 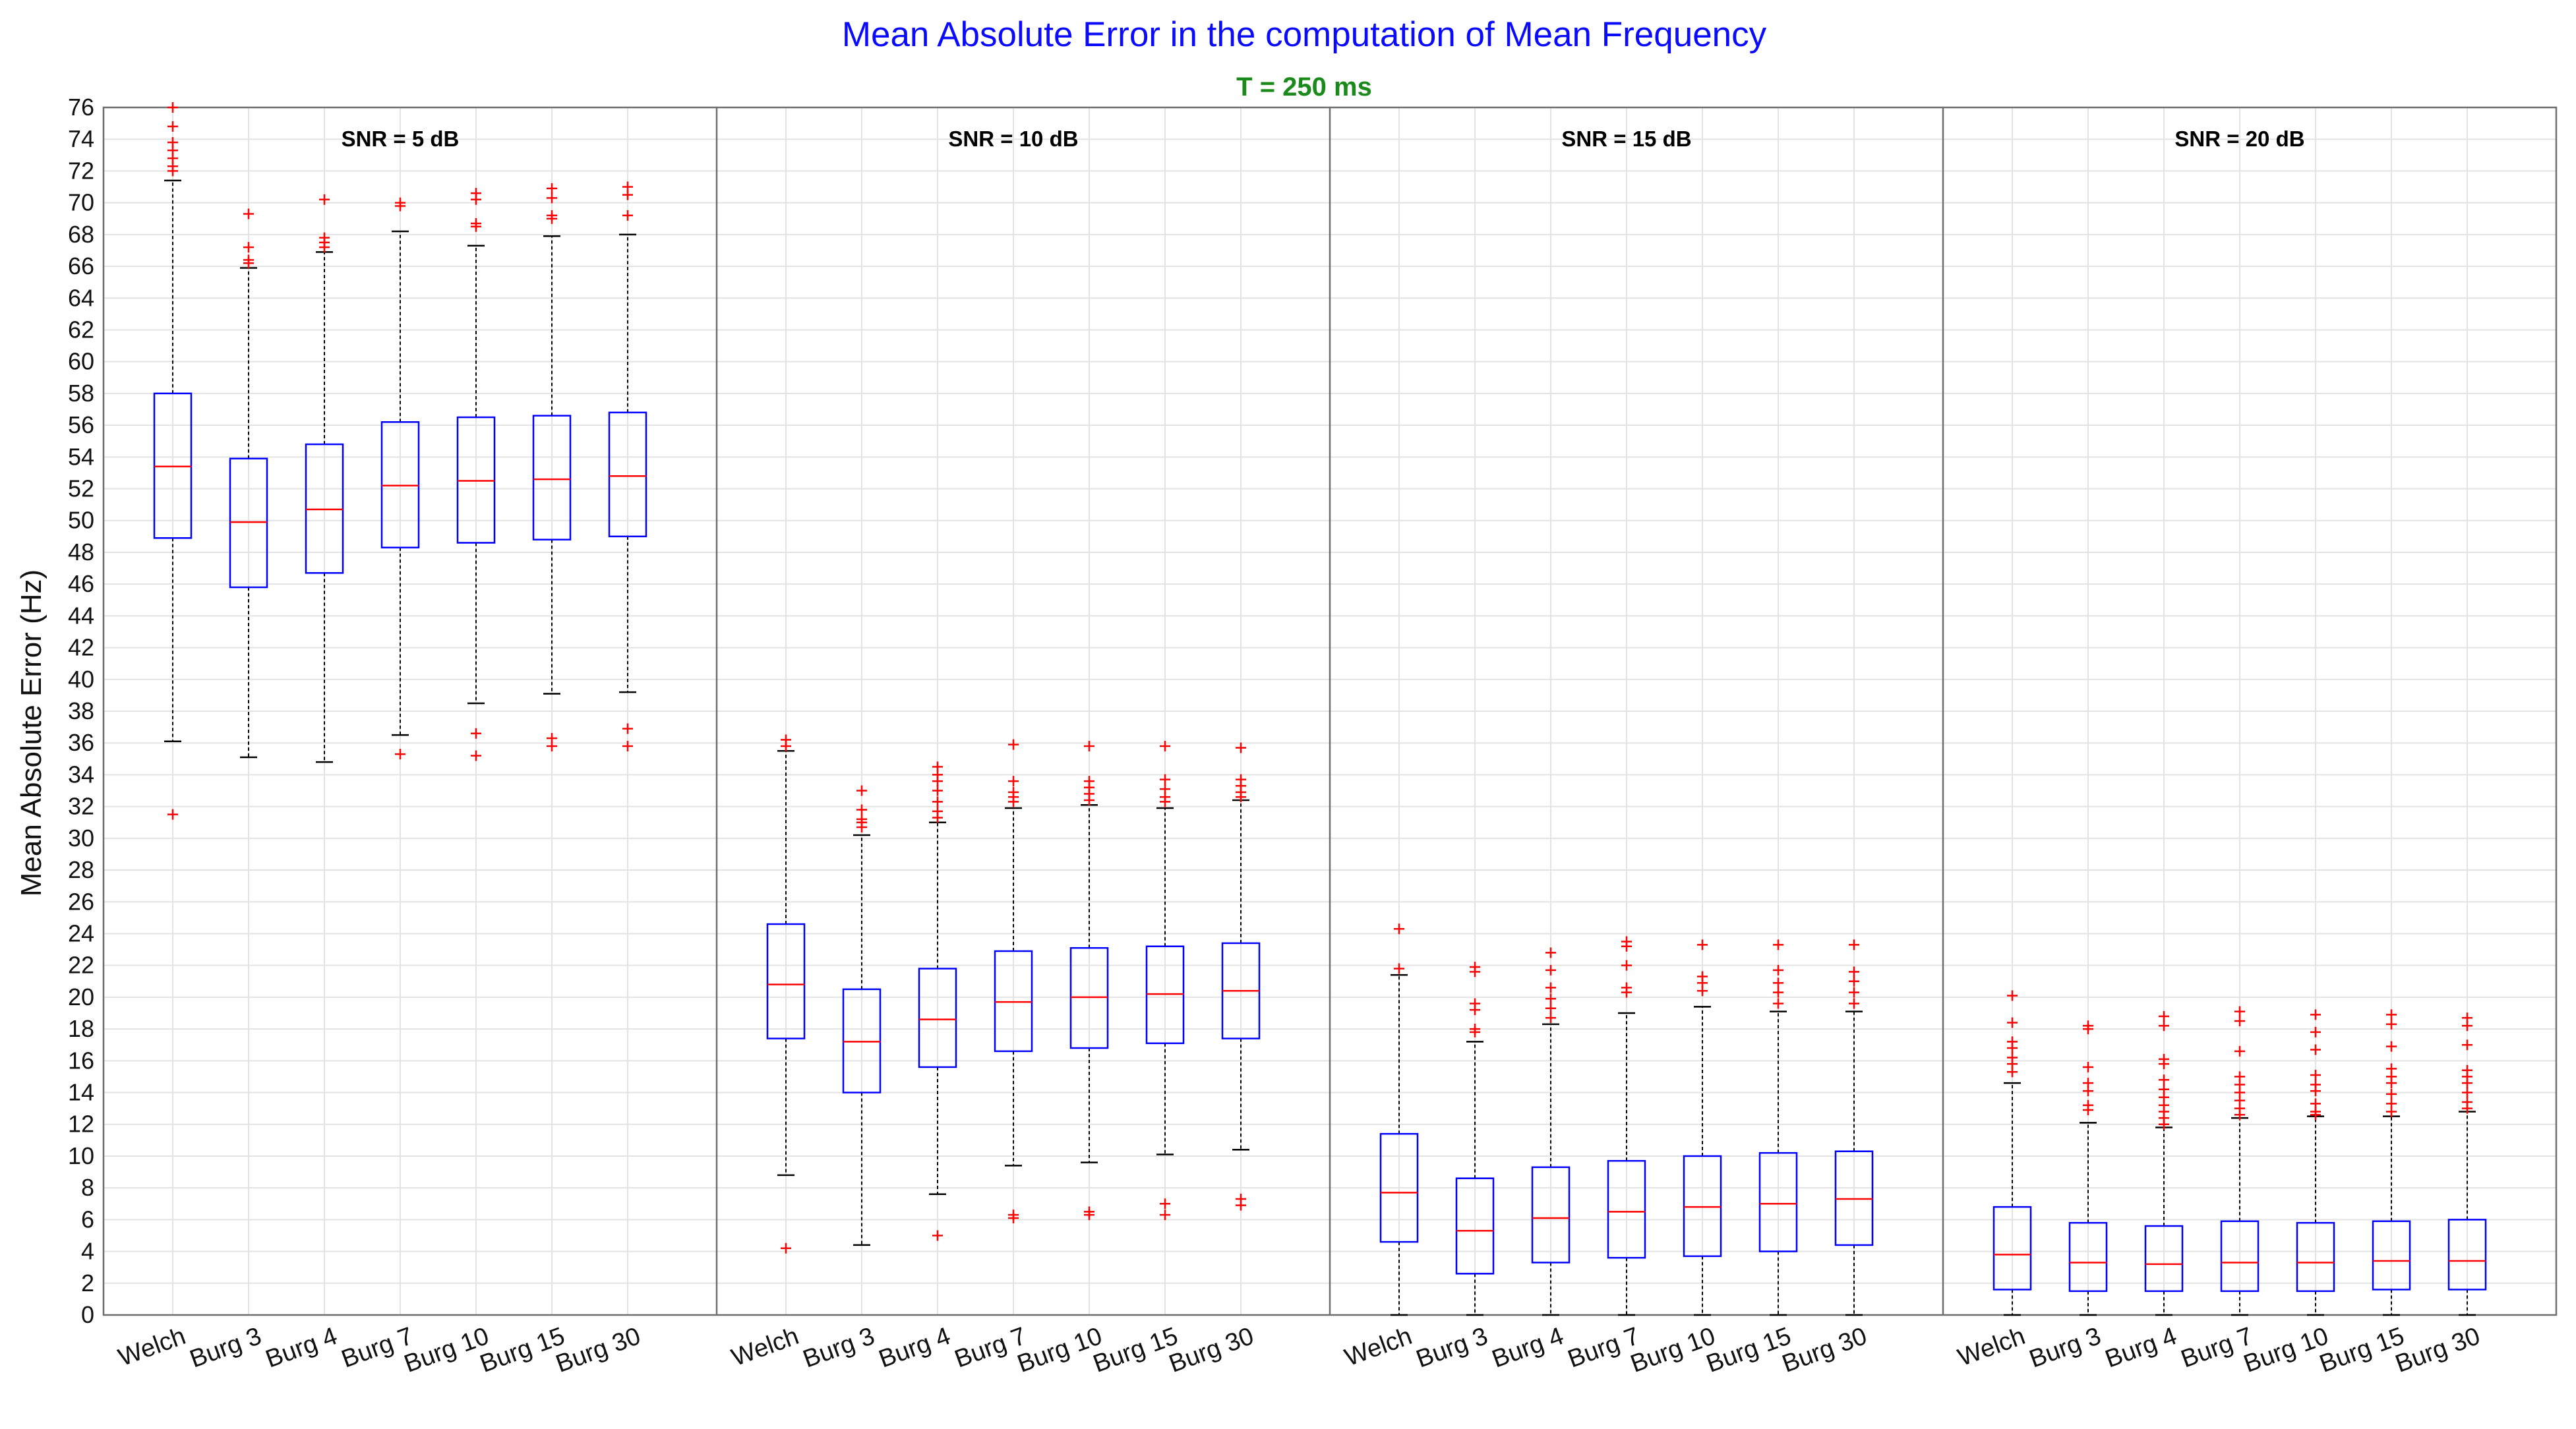 I want to click on y-tick-label: 40, so click(x=81, y=679).